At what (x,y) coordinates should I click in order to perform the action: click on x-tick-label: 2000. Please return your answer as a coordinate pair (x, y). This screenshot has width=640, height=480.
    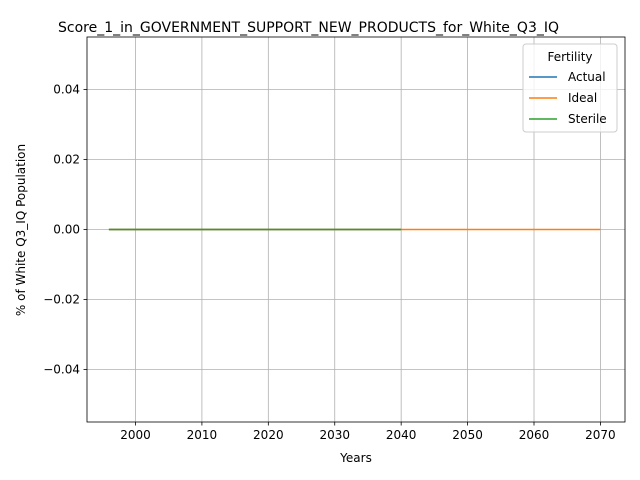
    Looking at the image, I should click on (135, 435).